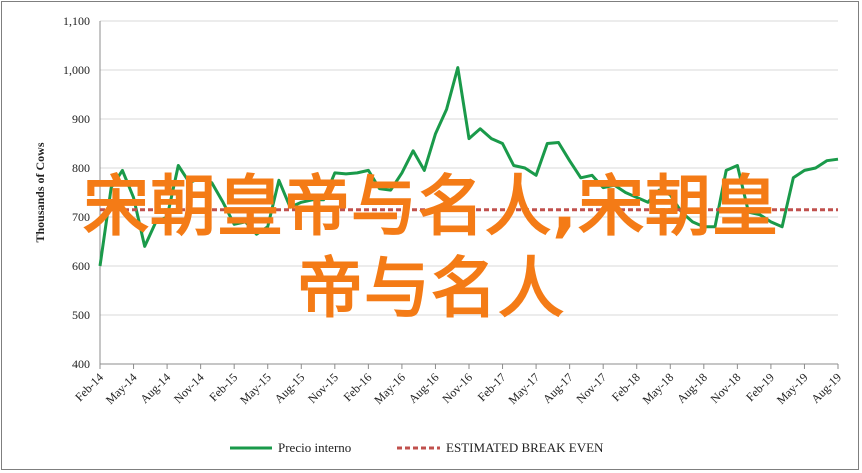 This screenshot has width=862, height=473. I want to click on y-tick-label: 400, so click(81, 364).